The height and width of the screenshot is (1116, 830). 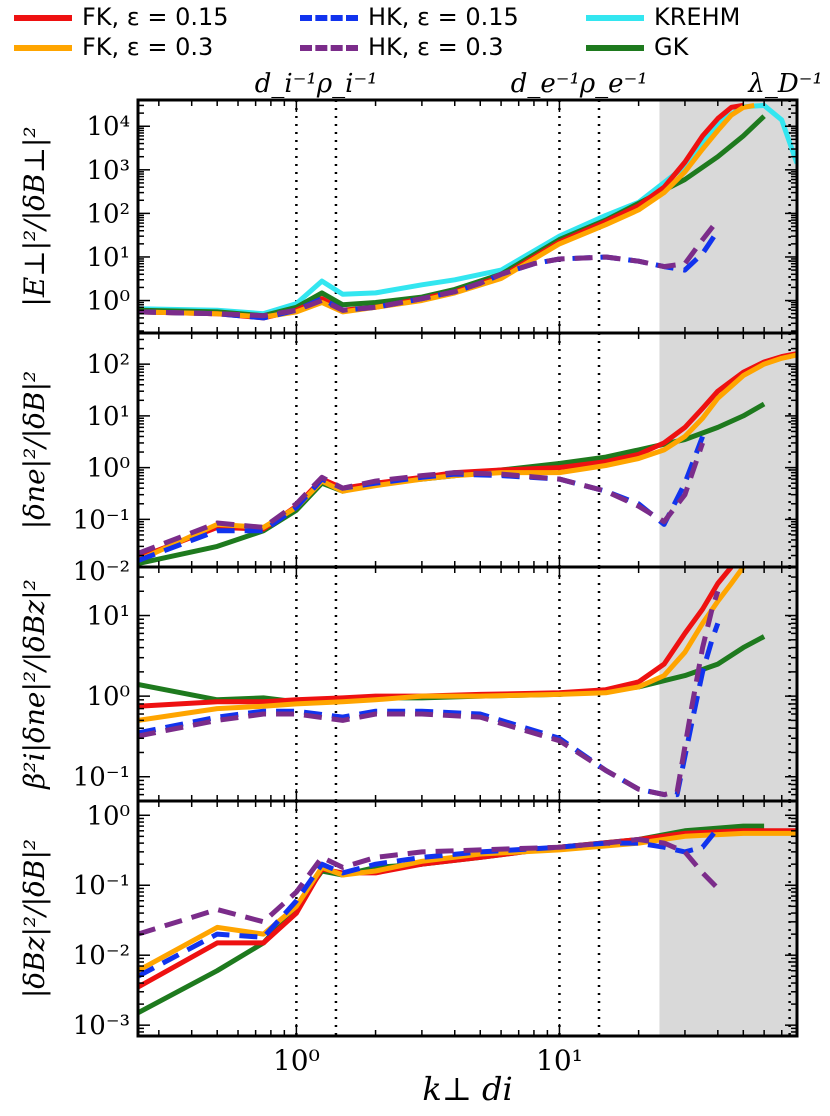 I want to click on ytick-label-3-2: 10¹, so click(x=108, y=617).